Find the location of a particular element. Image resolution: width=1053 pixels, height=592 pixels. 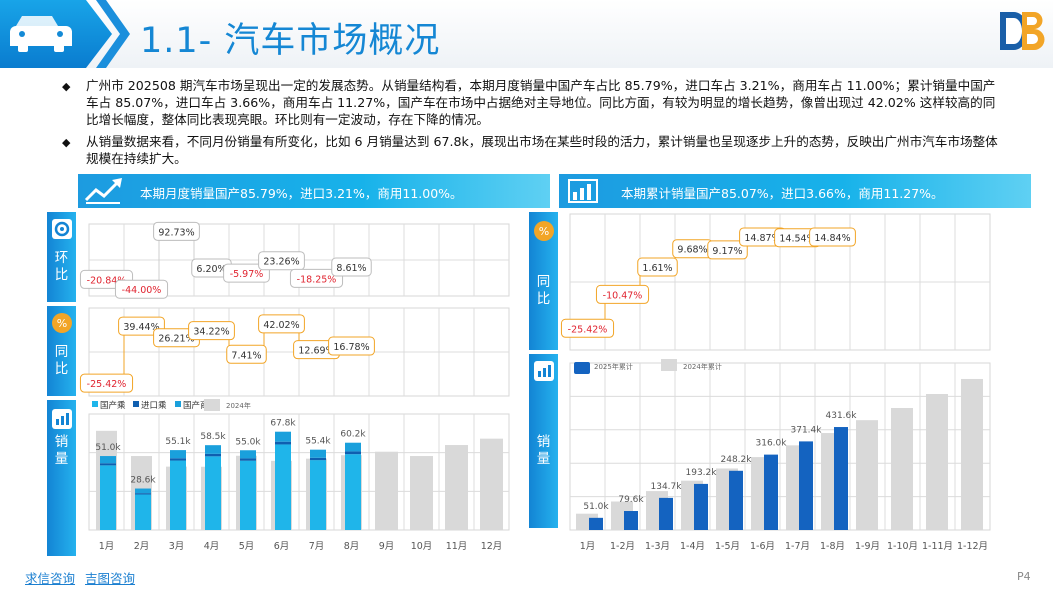

monthly-total-label: 55.0k is located at coordinates (248, 442).